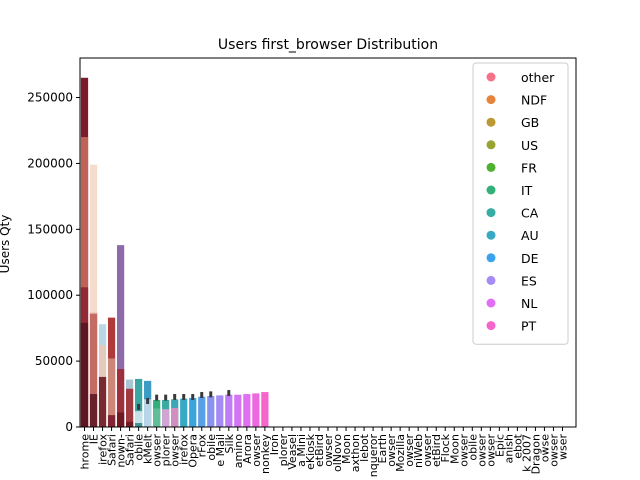 The width and height of the screenshot is (640, 480). What do you see at coordinates (508, 448) in the screenshot?
I see `x-tick-label-47: anish` at bounding box center [508, 448].